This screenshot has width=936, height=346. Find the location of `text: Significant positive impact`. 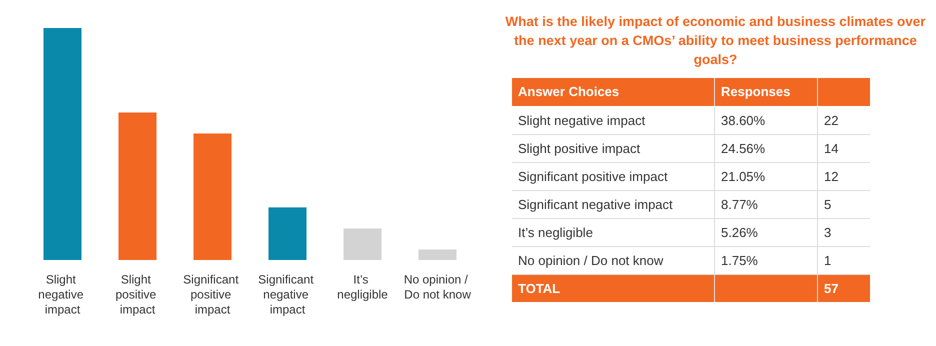

text: Significant positive impact is located at coordinates (613, 176).